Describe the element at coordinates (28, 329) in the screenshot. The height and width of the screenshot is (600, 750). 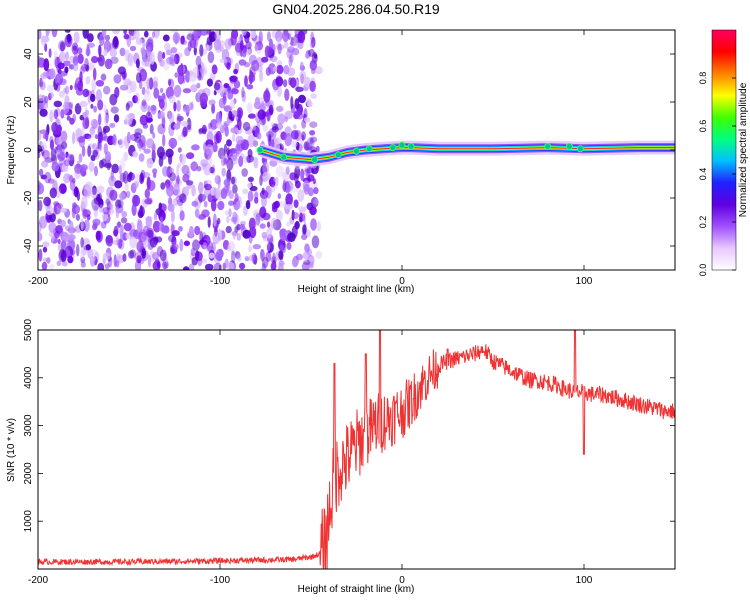
I see `snr-y-tick-label: 5000` at that location.